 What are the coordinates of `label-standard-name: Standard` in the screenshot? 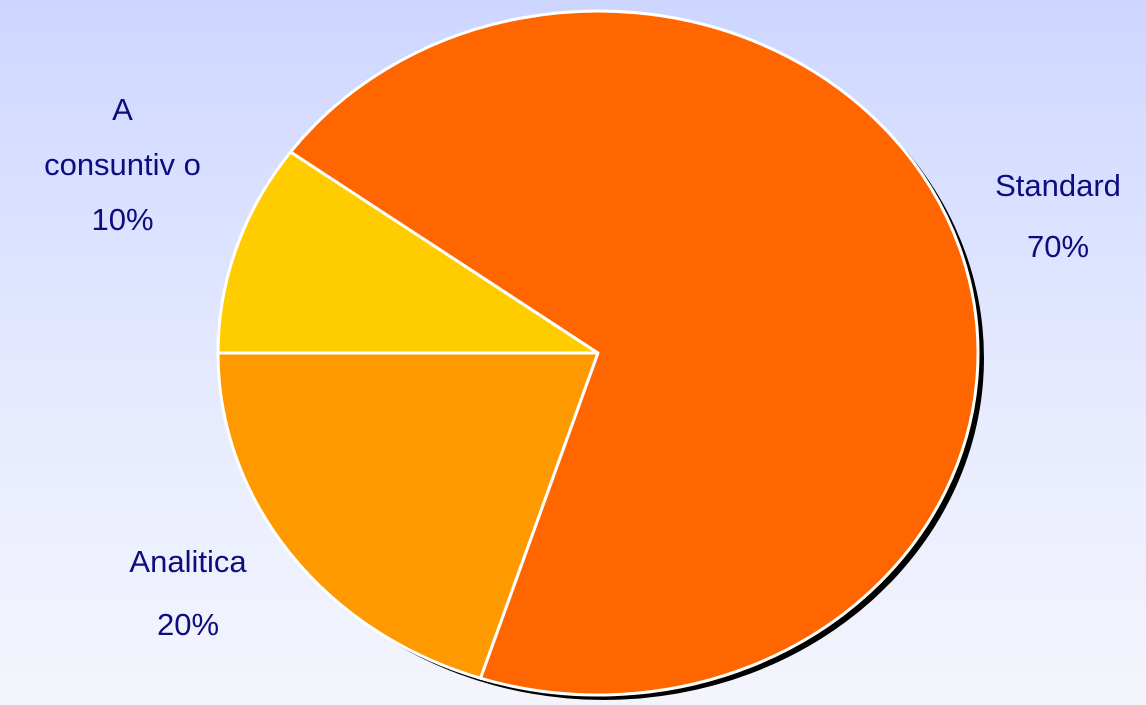 It's located at (1058, 185).